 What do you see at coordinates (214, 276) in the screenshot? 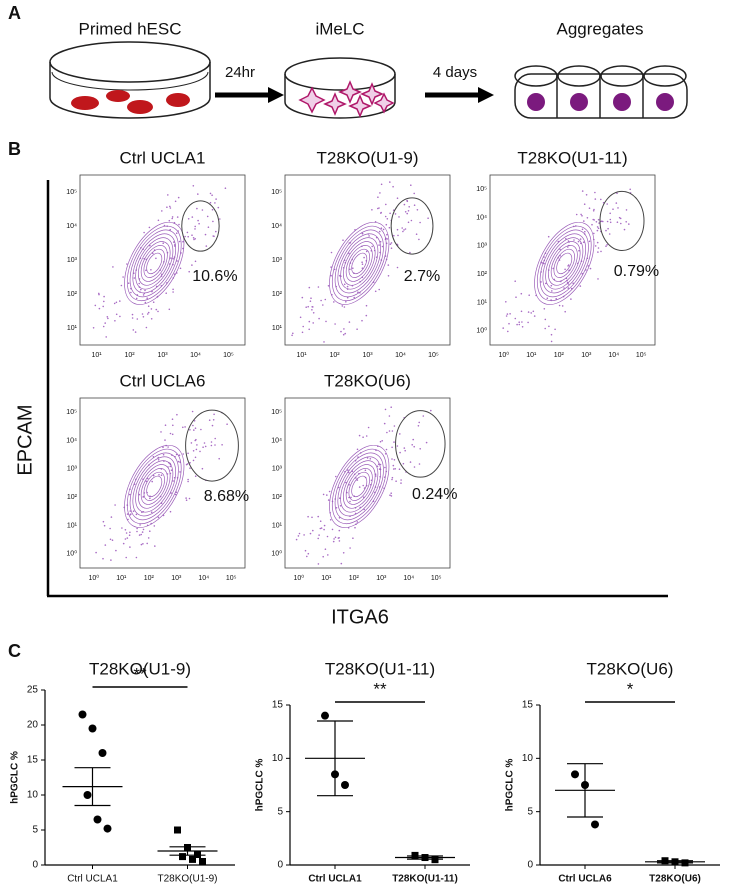
I see `gate-percent: 10.6%` at bounding box center [214, 276].